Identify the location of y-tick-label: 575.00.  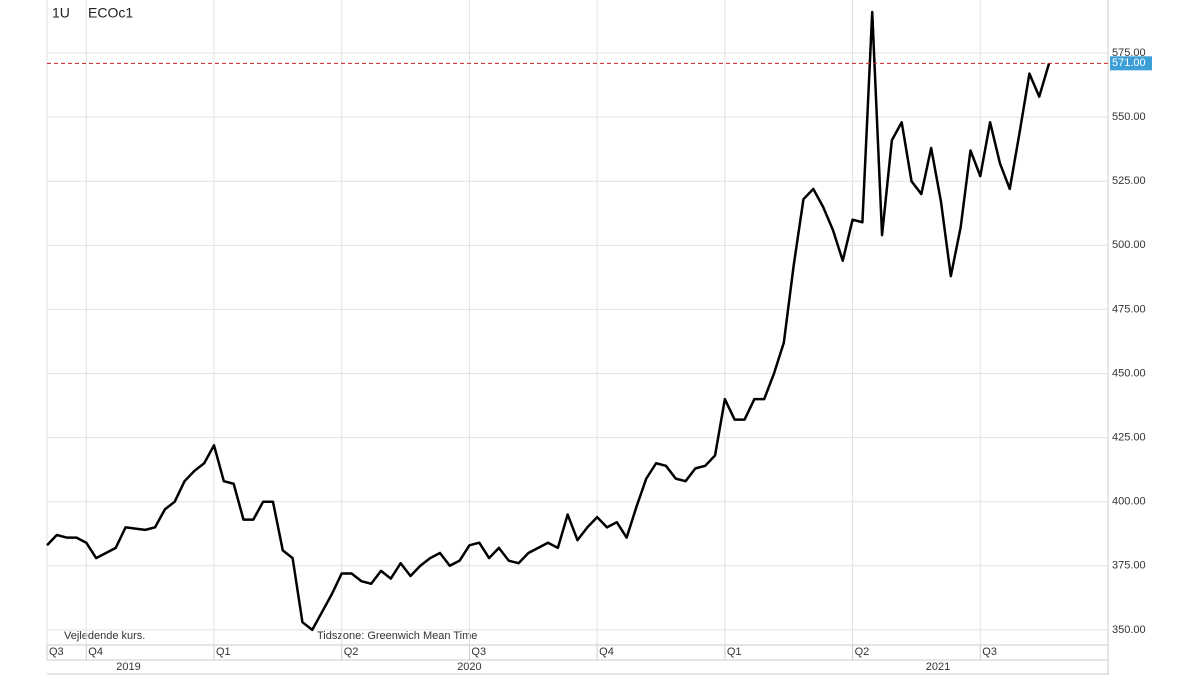
(1129, 53).